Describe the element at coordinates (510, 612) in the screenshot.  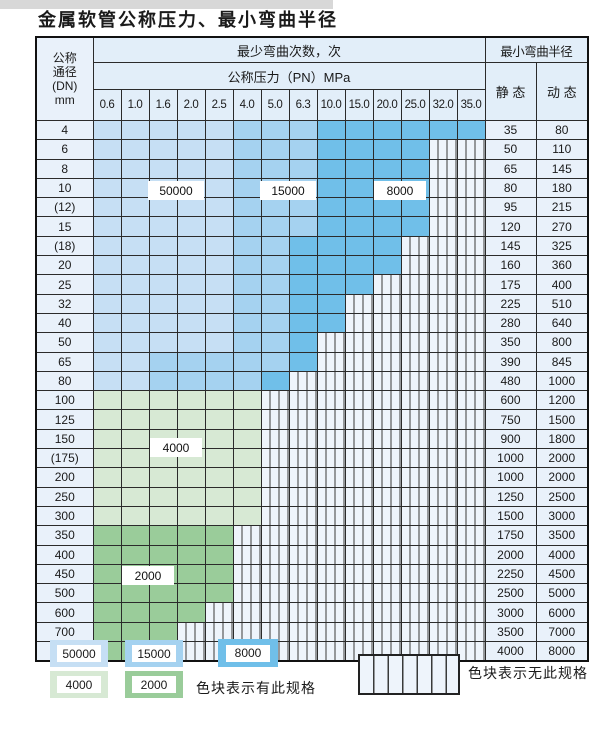
I see `static-value-cell: 3000` at that location.